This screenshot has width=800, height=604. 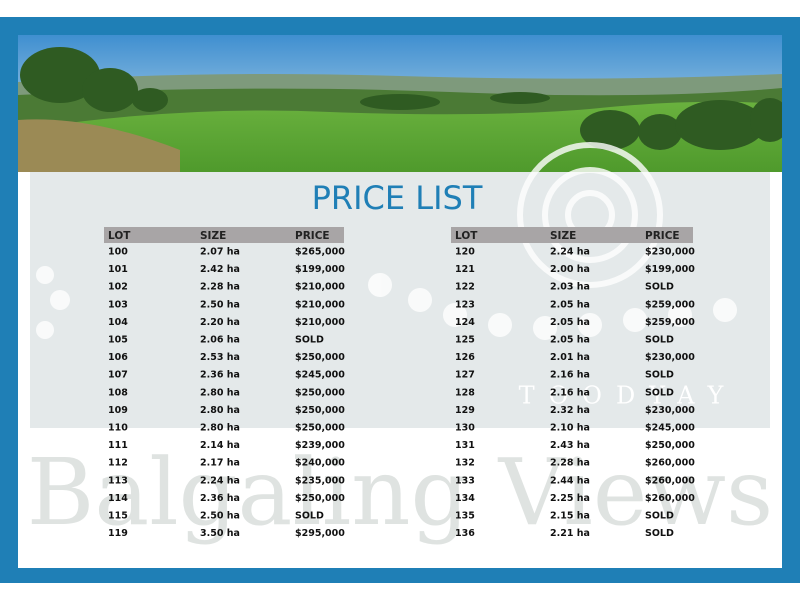 I want to click on table-cell: 131, so click(x=465, y=445).